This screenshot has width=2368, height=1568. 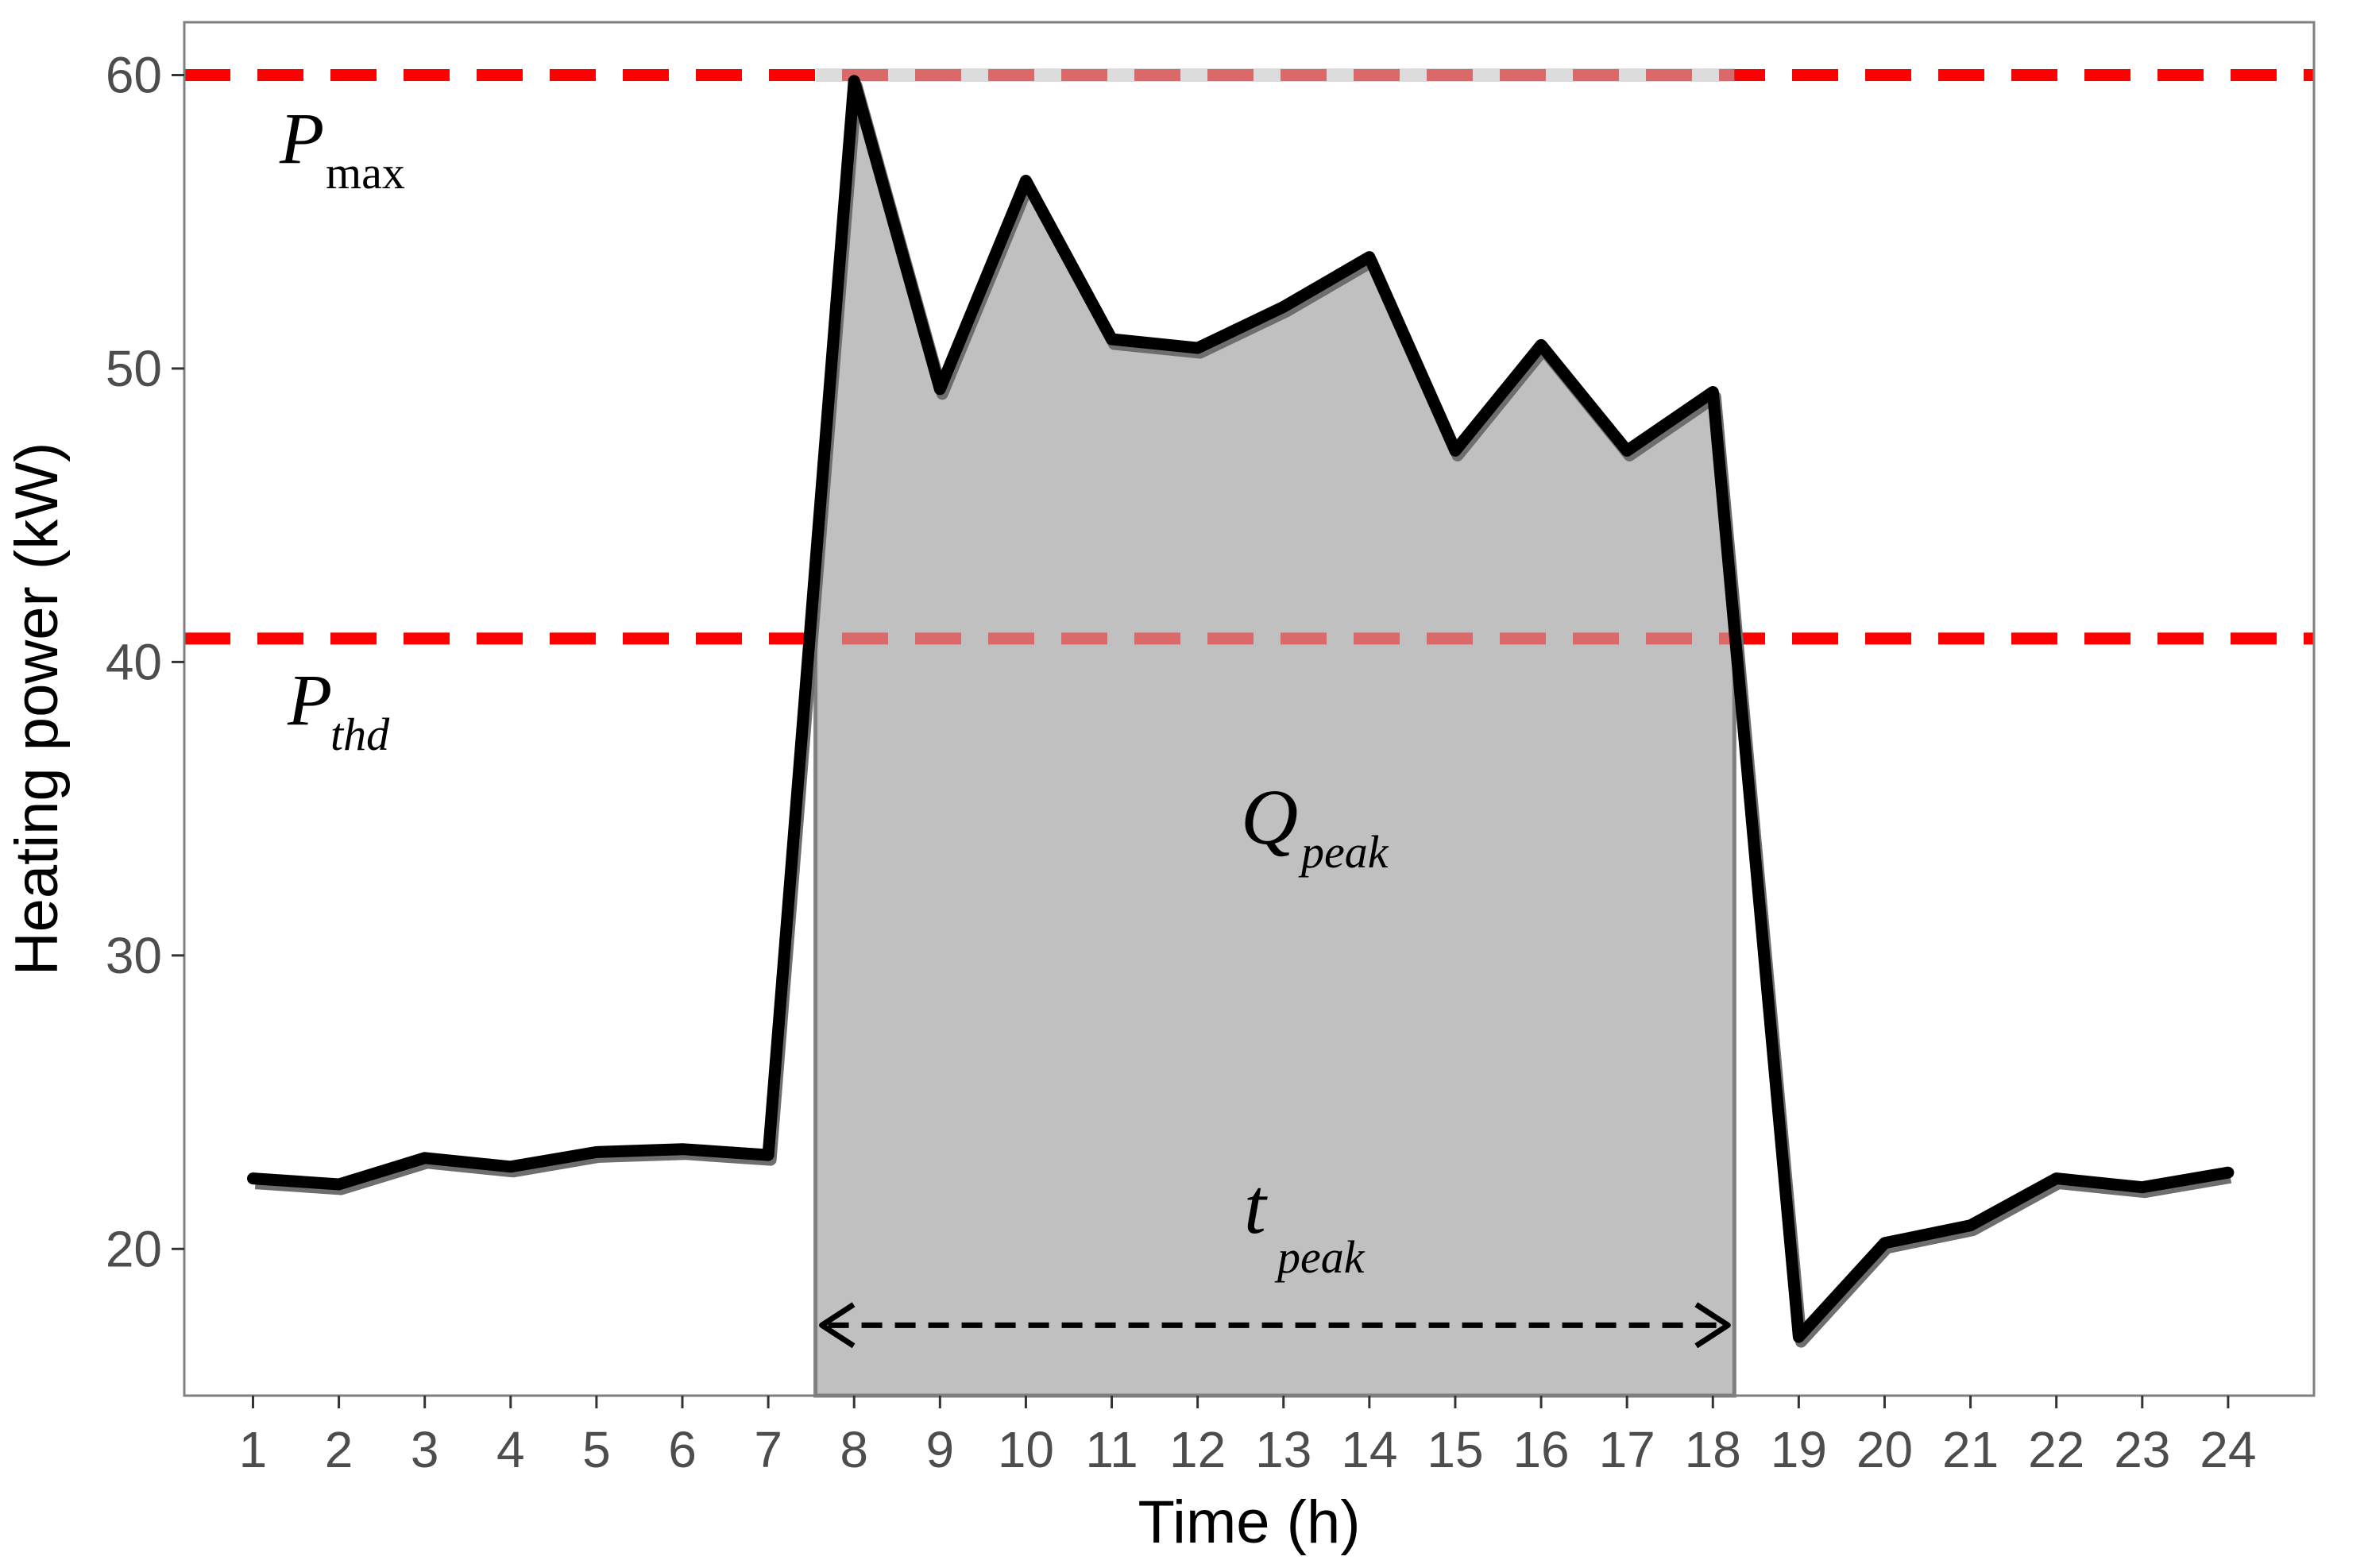 What do you see at coordinates (1343, 852) in the screenshot?
I see `q-peak-label-sub: peak` at bounding box center [1343, 852].